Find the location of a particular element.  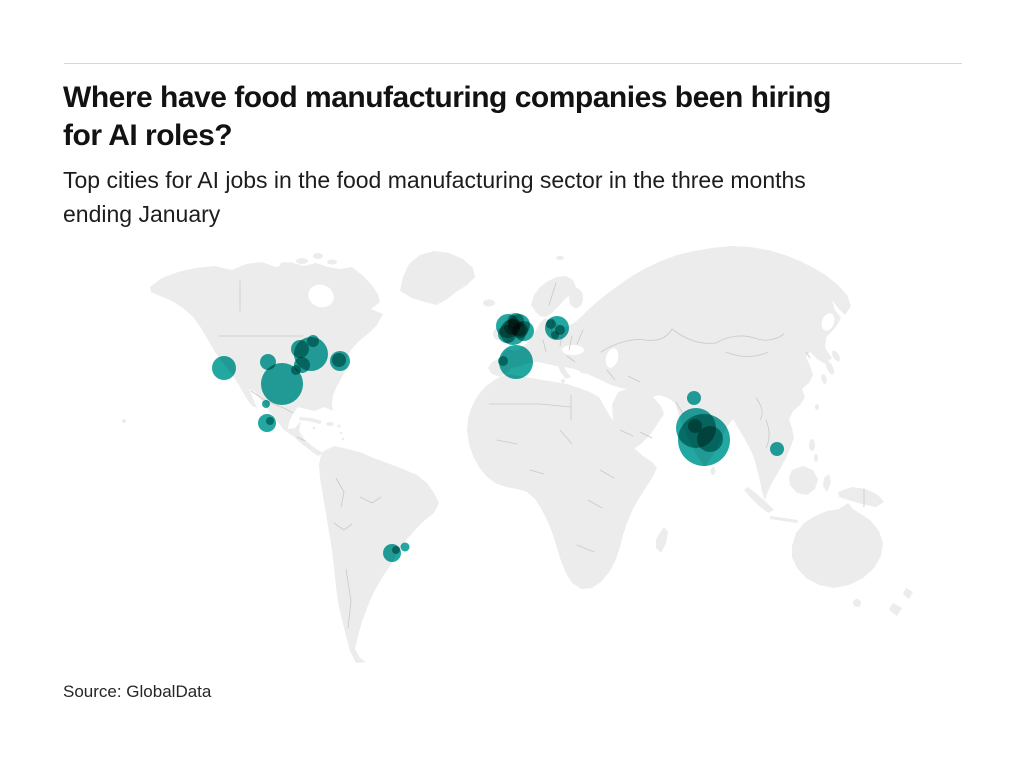

bubble-india-north is located at coordinates (694, 398).